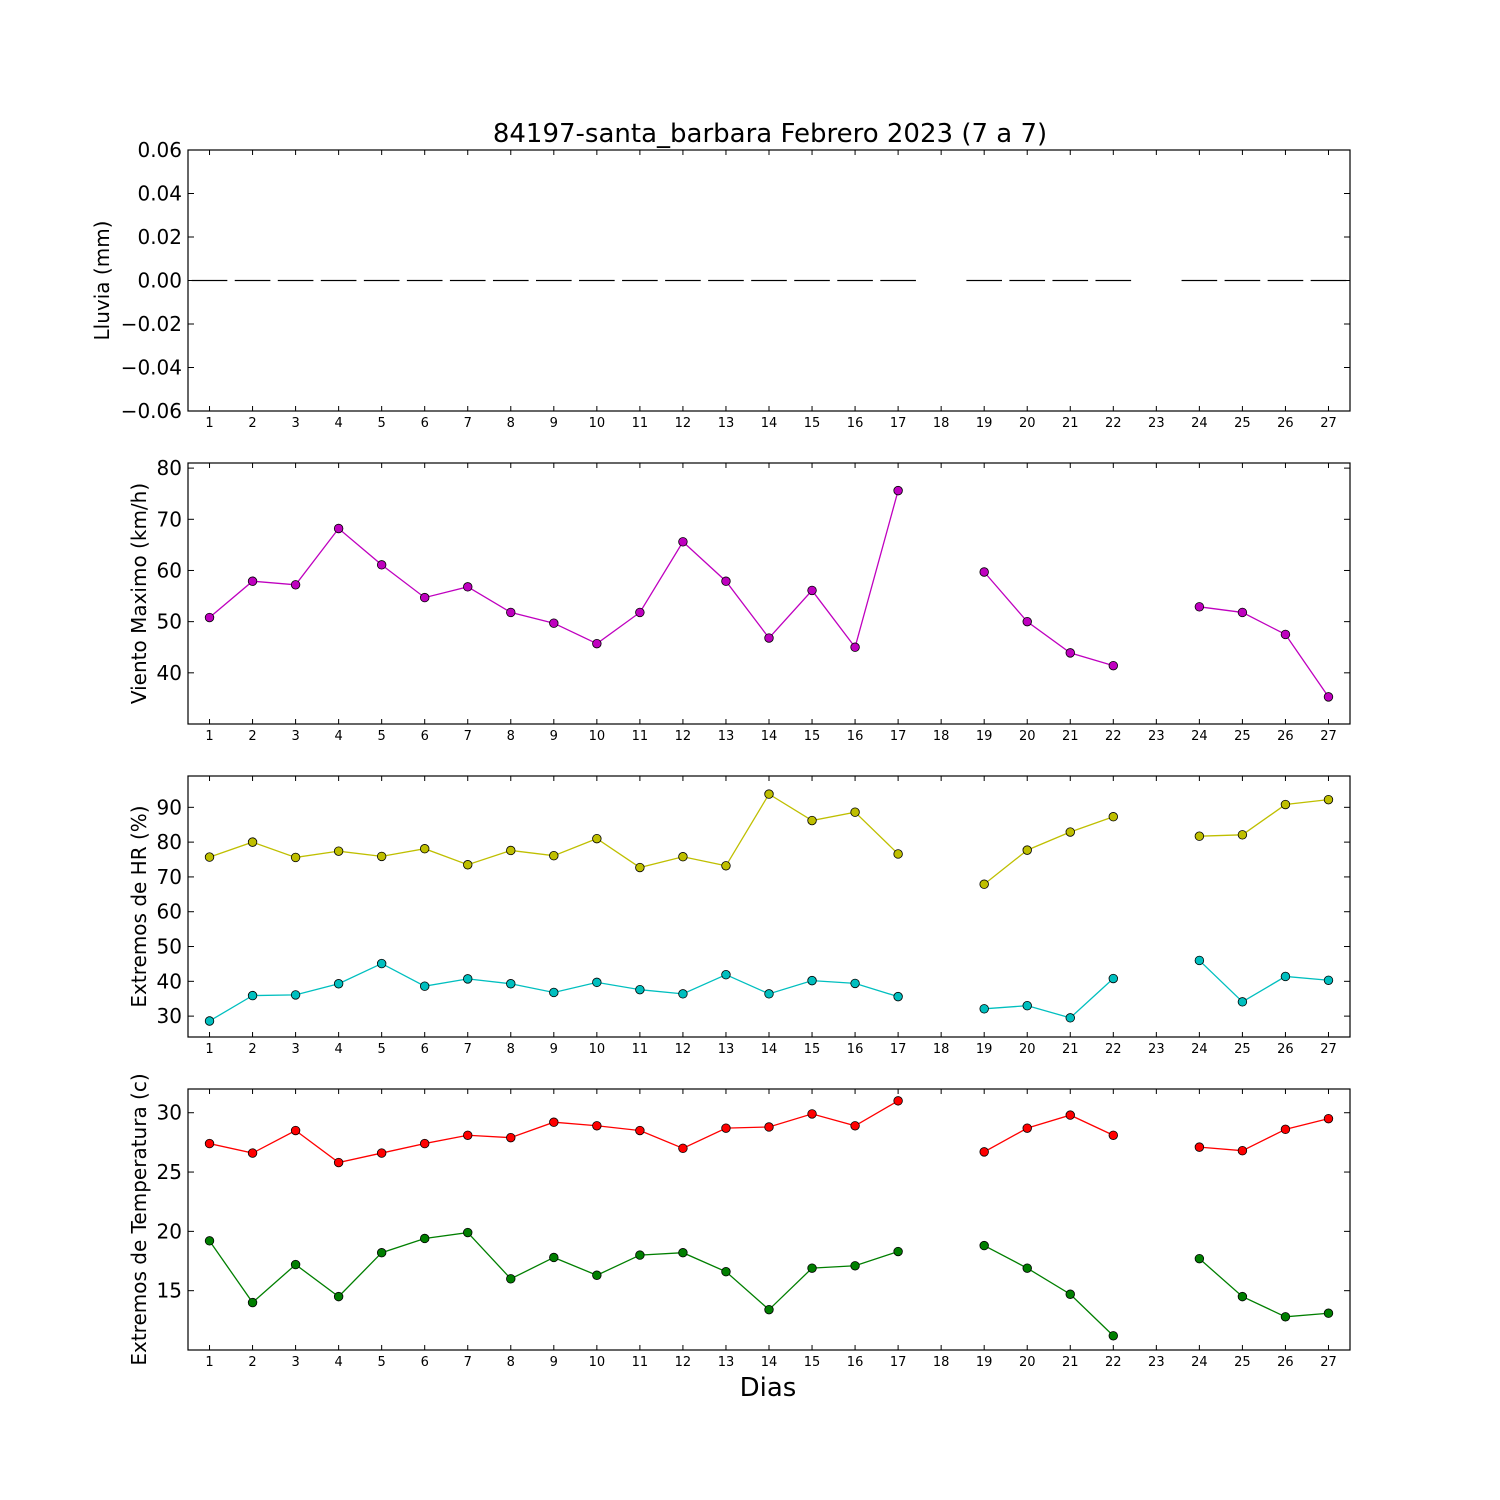 The width and height of the screenshot is (1500, 1500). Describe the element at coordinates (425, 1362) in the screenshot. I see `x-tick-label: 6` at that location.